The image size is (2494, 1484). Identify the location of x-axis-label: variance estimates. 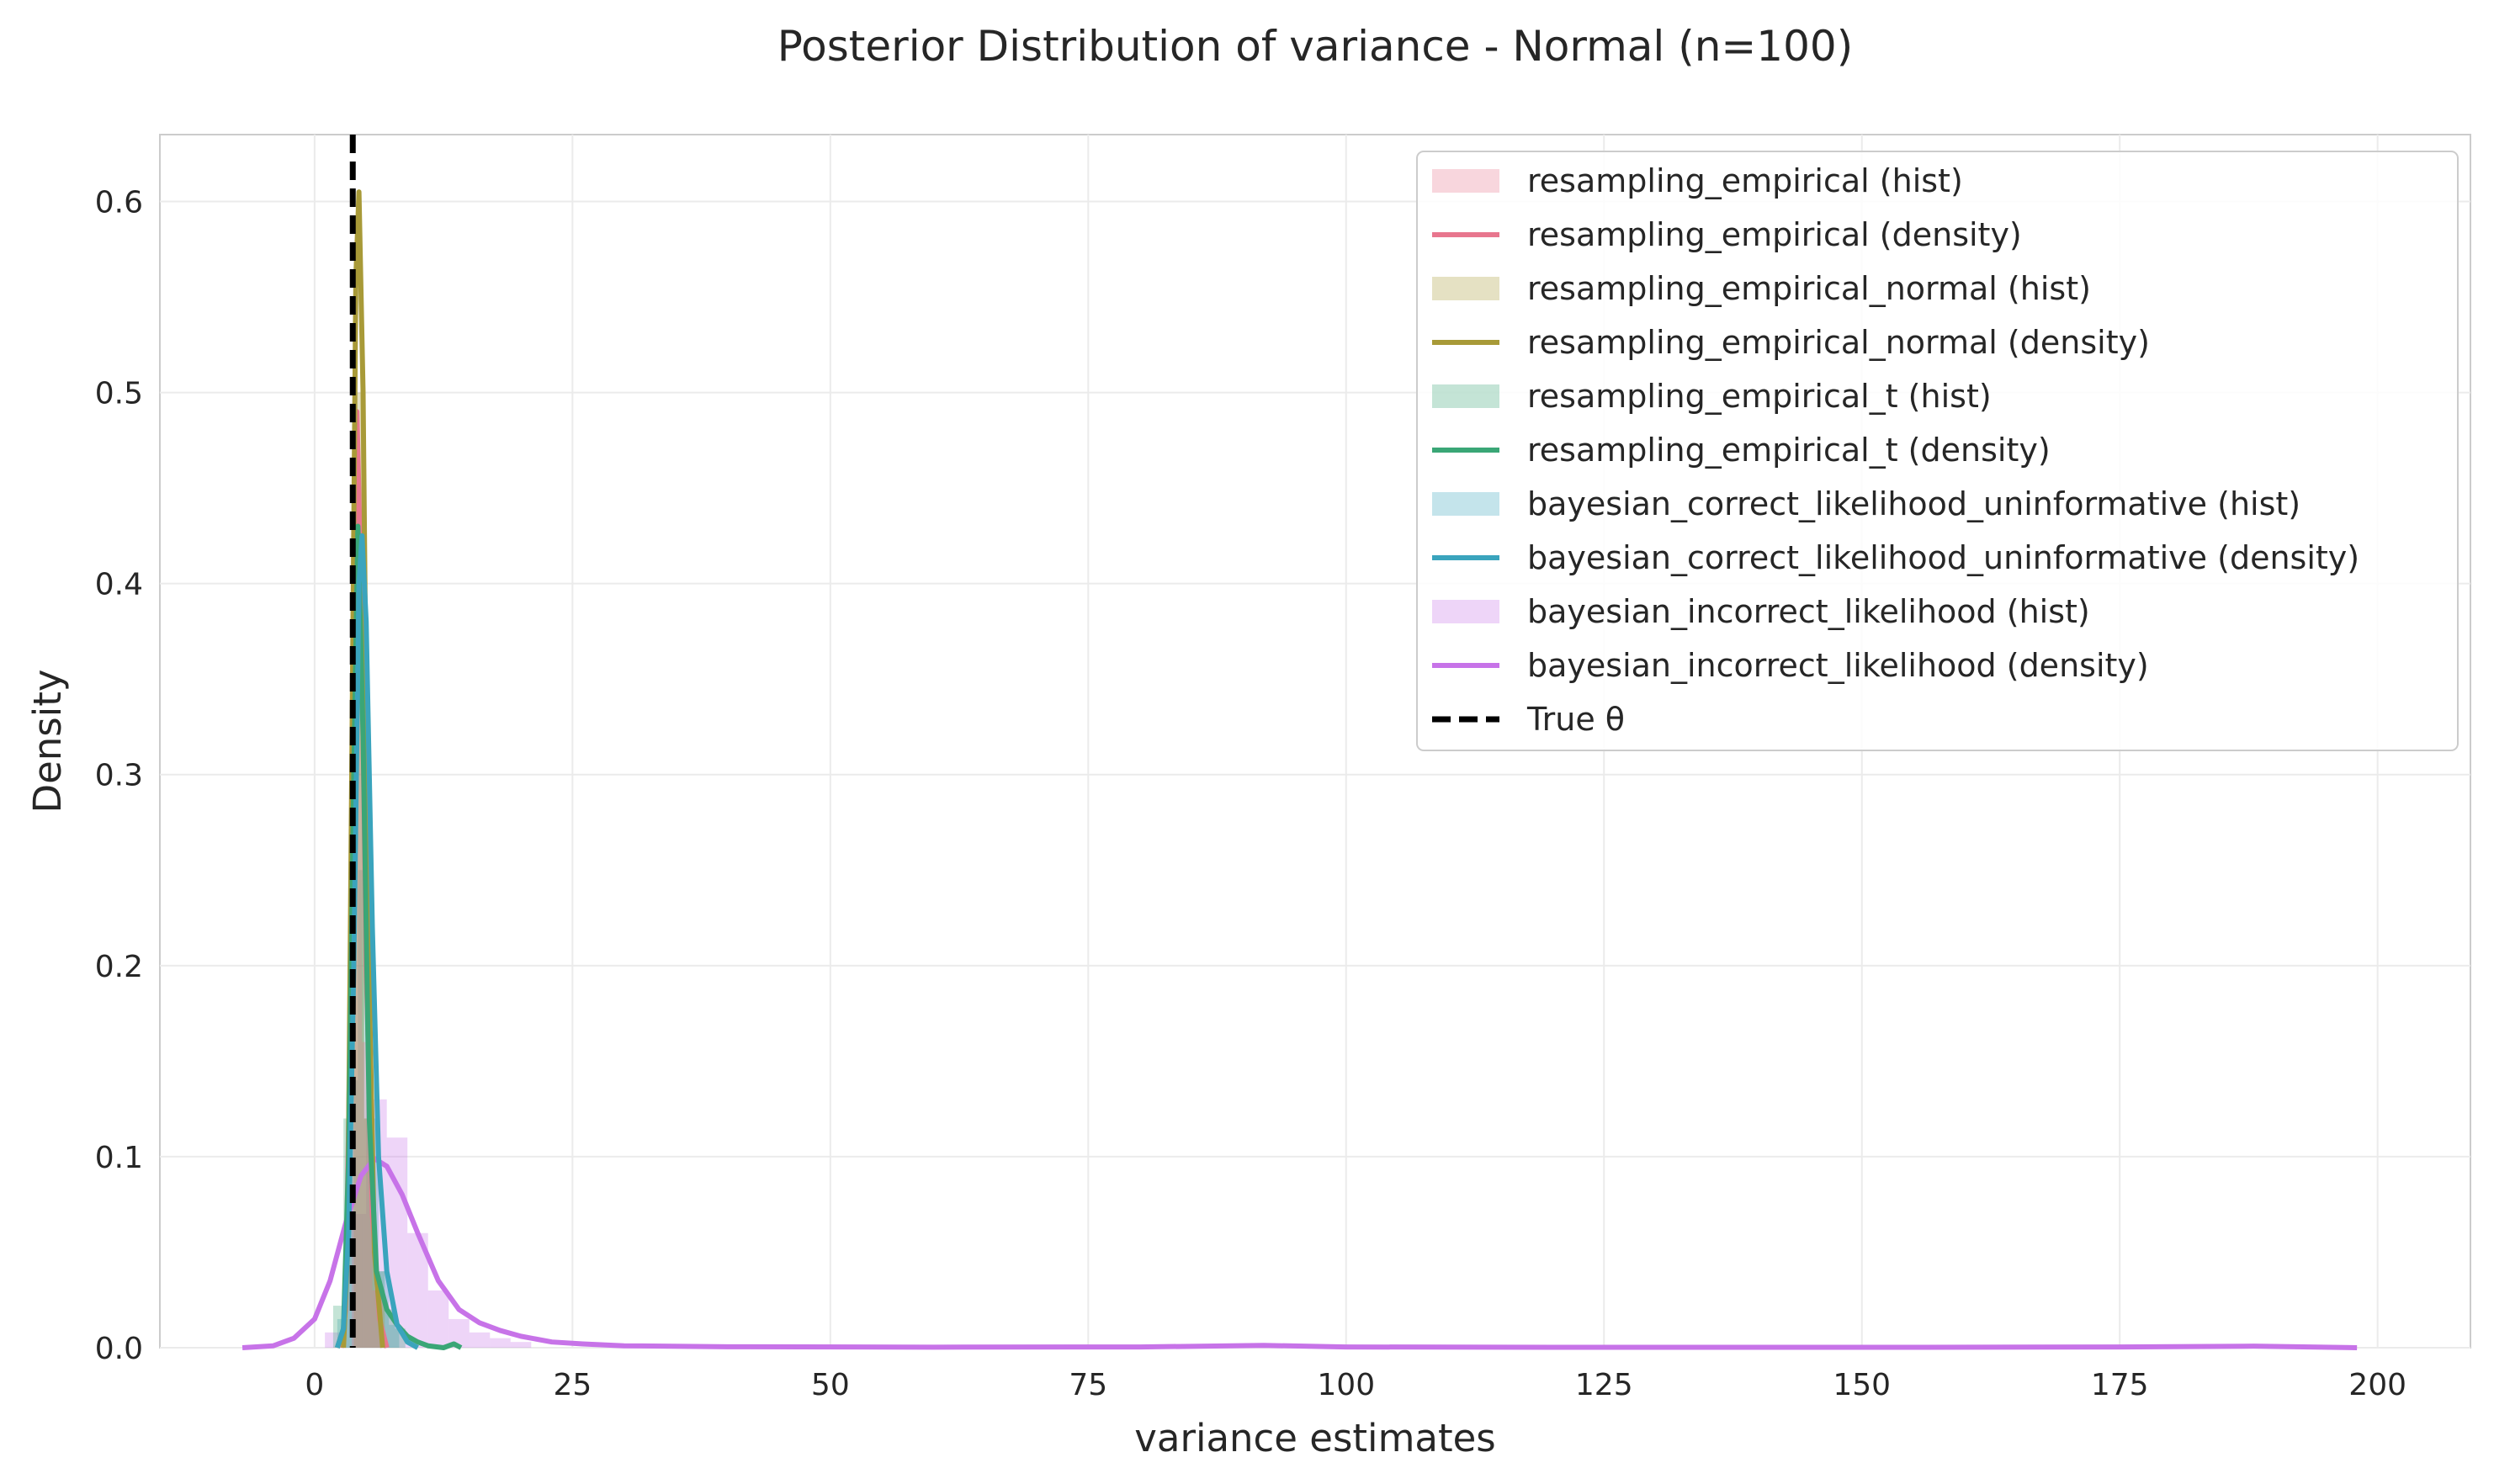
(1315, 1438).